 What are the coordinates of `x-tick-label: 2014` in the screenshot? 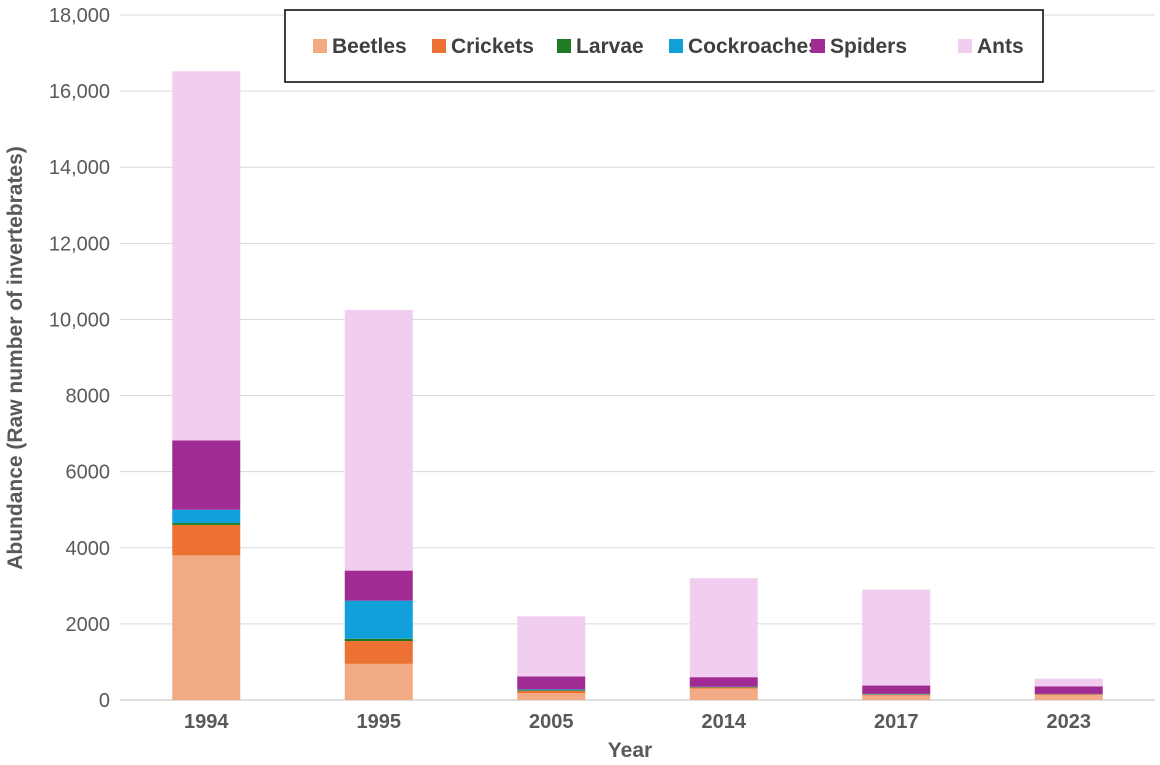 It's located at (724, 722).